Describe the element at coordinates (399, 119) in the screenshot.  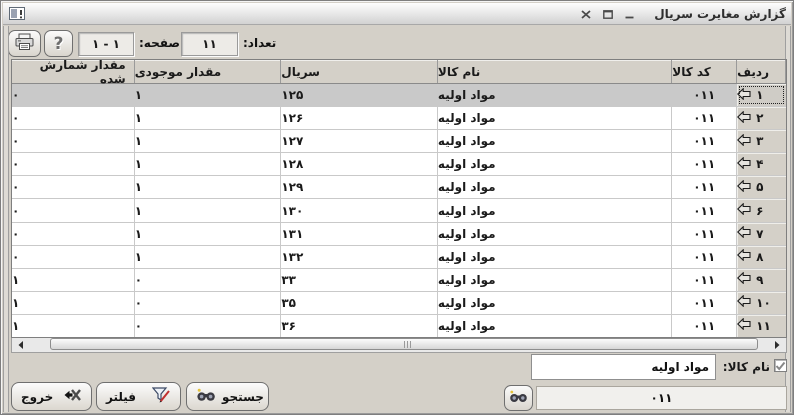
I see `table-row: ۰ ۱ ۱۲۶ مواد اولیه ۰۱۱ ۲` at that location.